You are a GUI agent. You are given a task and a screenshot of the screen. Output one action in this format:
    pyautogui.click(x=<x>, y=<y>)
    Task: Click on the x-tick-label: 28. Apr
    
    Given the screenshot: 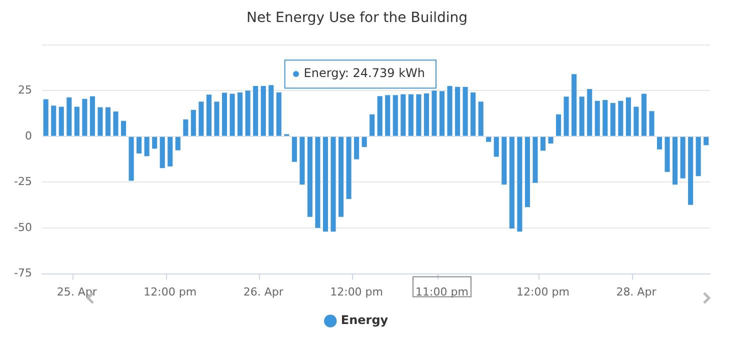 What is the action you would take?
    pyautogui.click(x=636, y=291)
    